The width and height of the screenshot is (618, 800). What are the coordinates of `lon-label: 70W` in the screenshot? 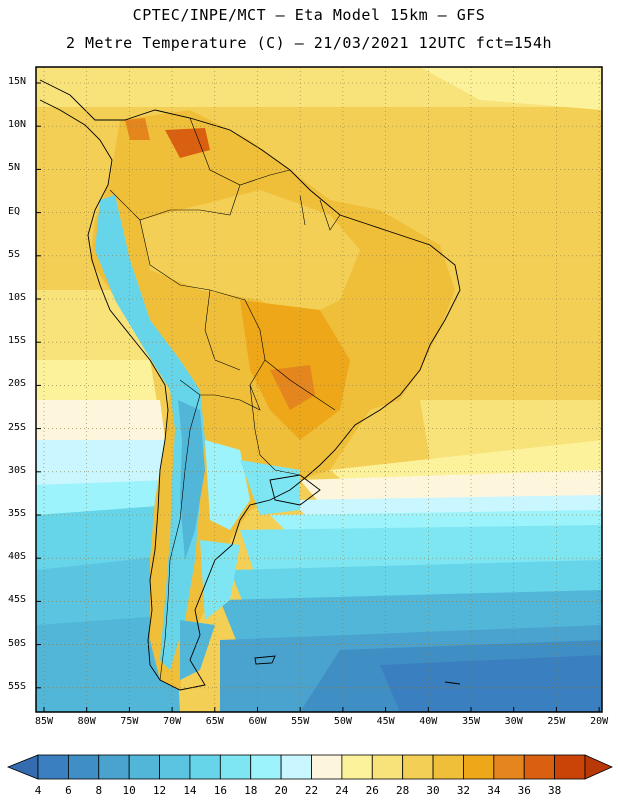 It's located at (172, 721).